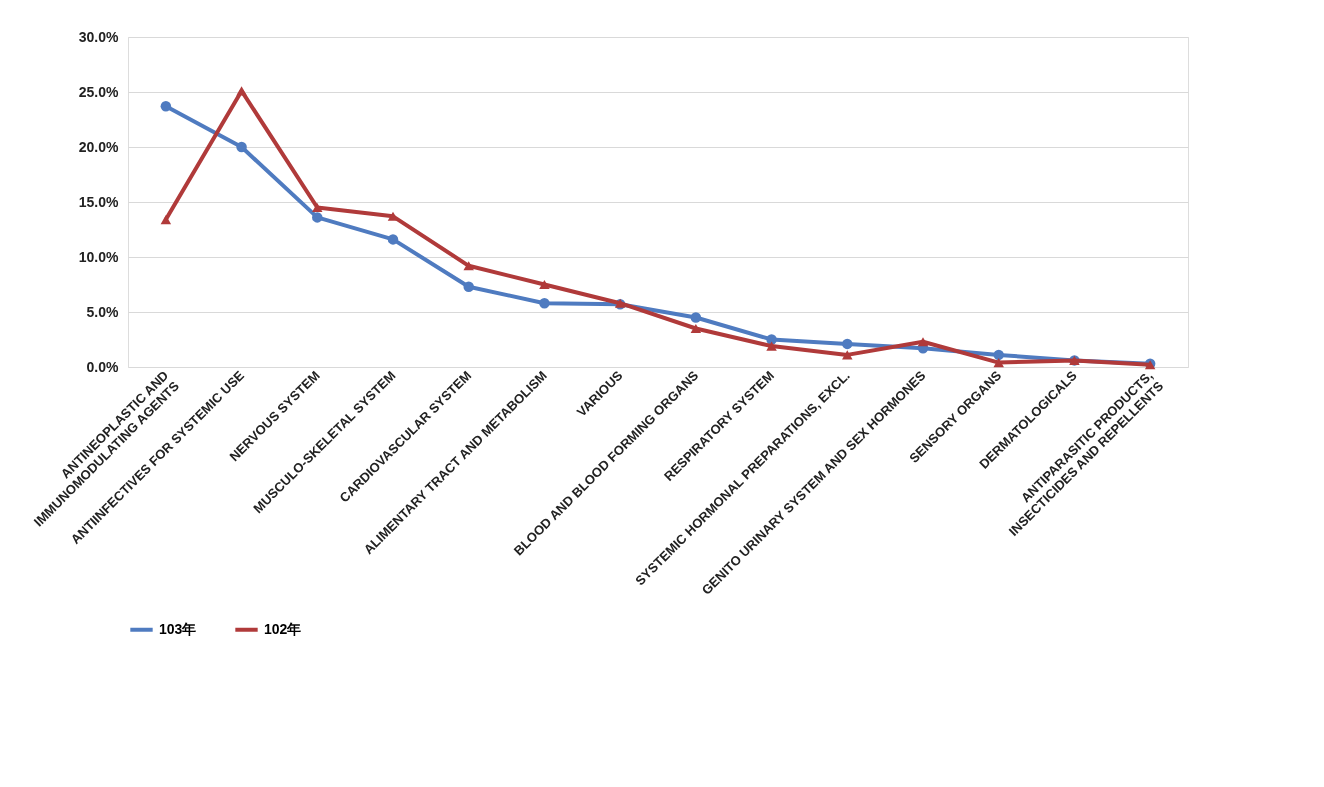  I want to click on y-tick-label: 20.0%, so click(99, 146).